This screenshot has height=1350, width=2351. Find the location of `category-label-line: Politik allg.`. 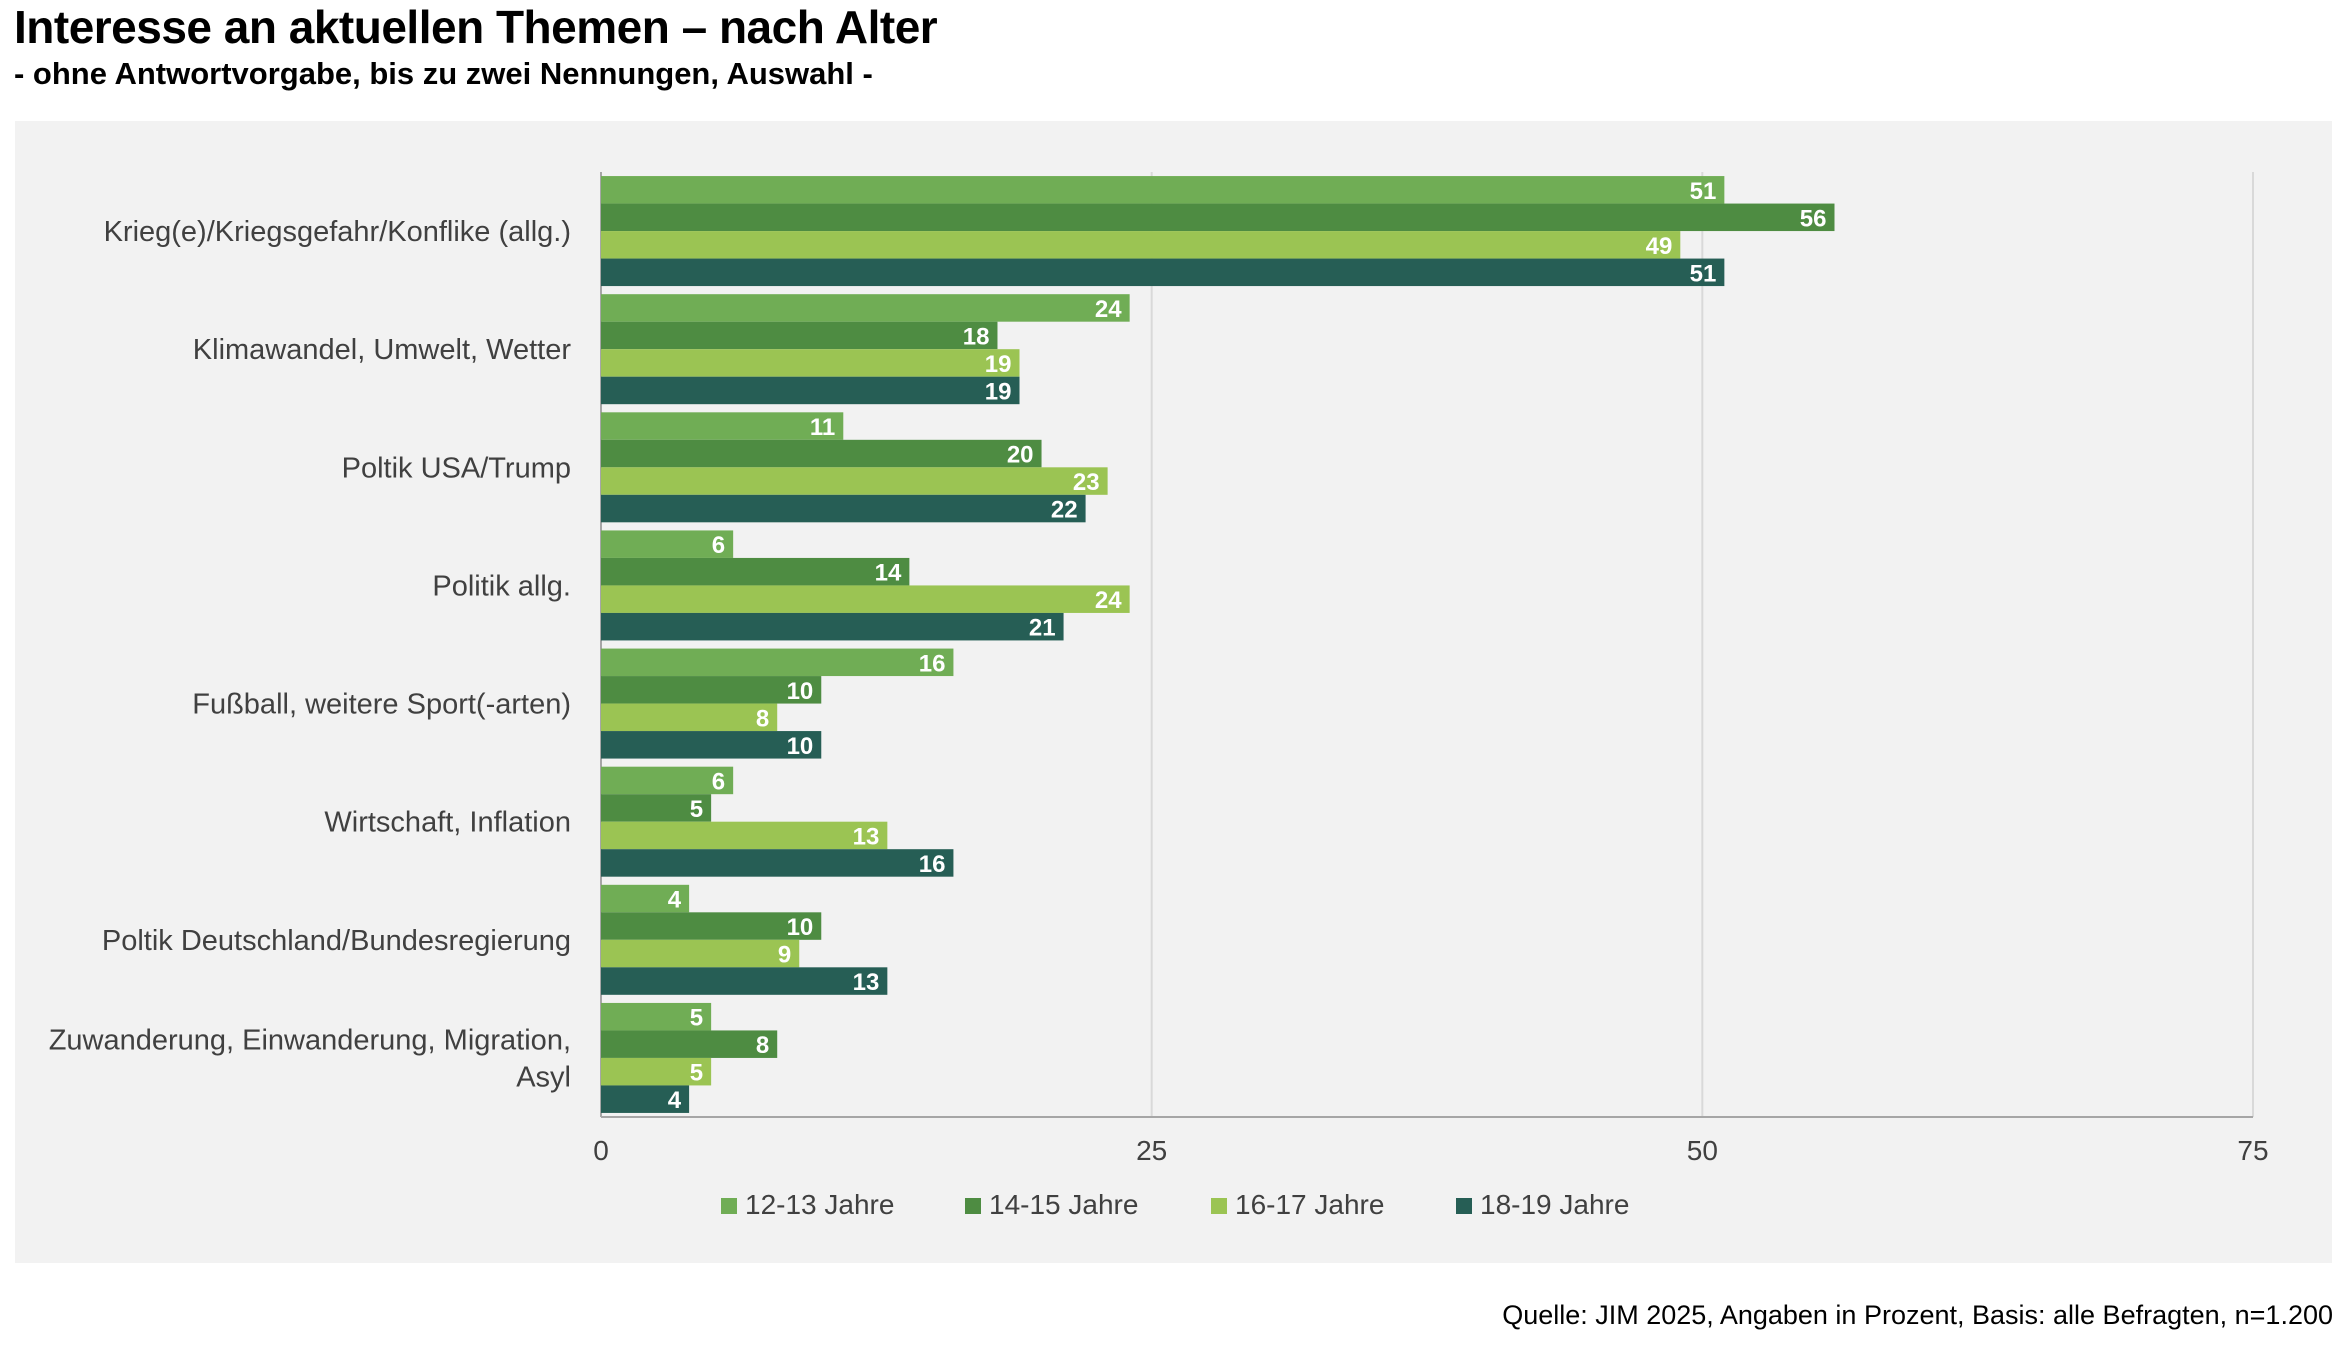

category-label-line: Politik allg. is located at coordinates (501, 586).